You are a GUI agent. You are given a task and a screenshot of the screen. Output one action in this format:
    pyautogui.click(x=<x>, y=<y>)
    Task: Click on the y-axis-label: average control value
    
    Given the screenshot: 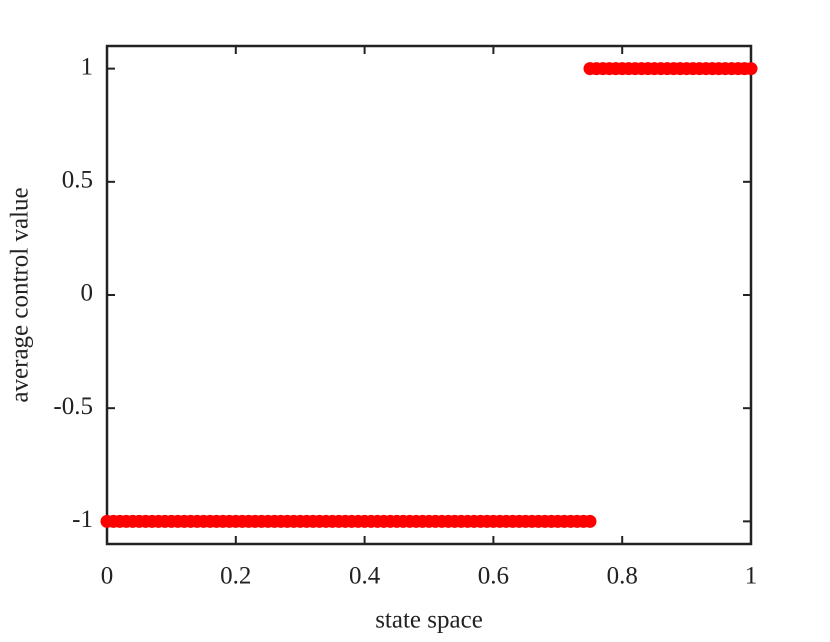 What is the action you would take?
    pyautogui.click(x=20, y=294)
    